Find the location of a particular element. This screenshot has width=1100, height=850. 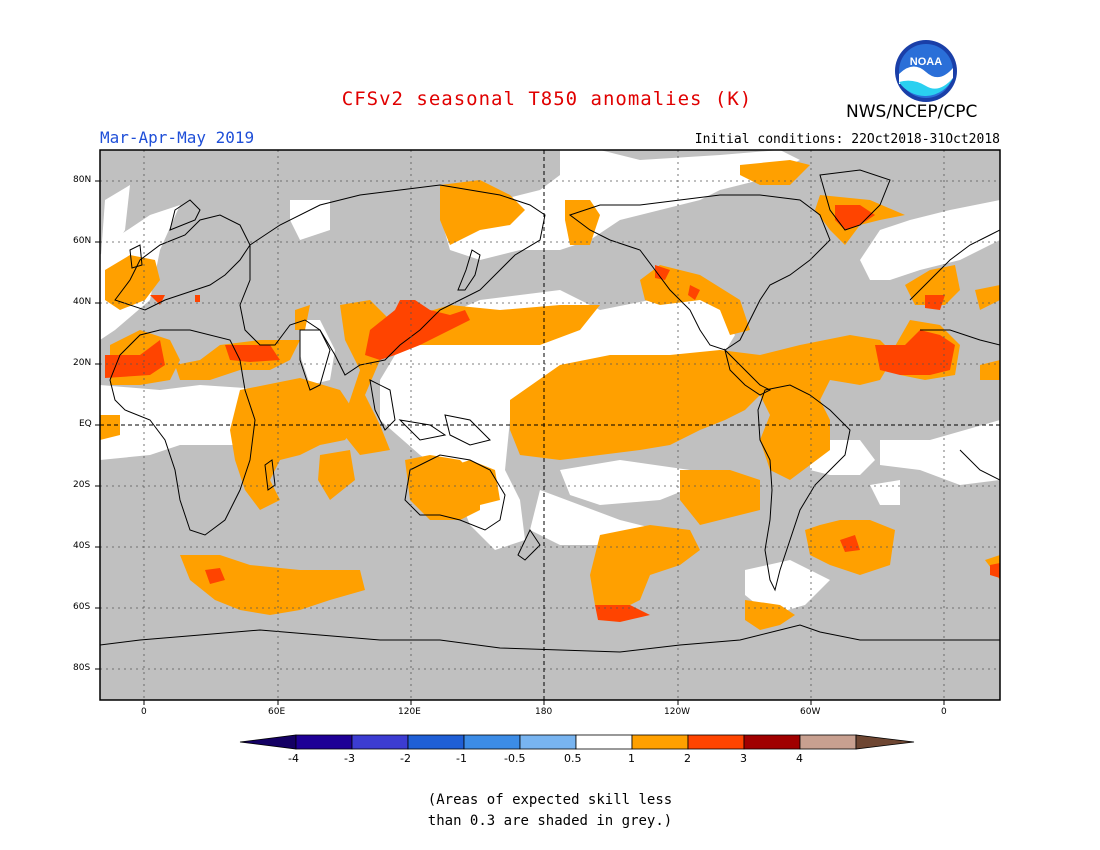

lon-label-0-left: 0 is located at coordinates (144, 712).